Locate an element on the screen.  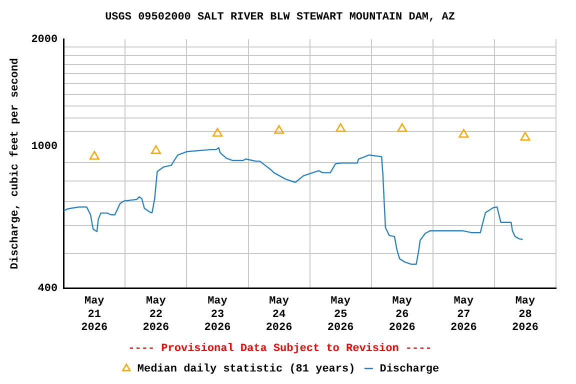
legend-label: Discharge is located at coordinates (410, 369).